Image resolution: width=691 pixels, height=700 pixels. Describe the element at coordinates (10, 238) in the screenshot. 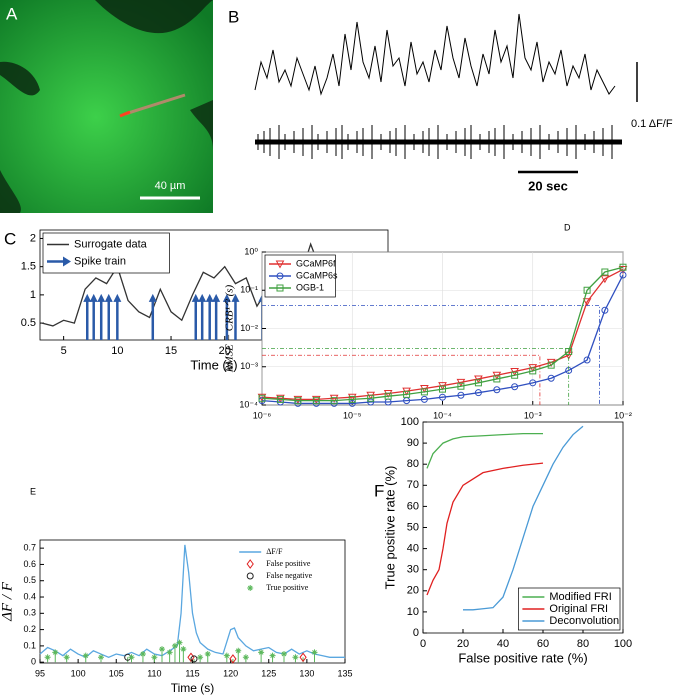

I see `panel-letter: C` at that location.